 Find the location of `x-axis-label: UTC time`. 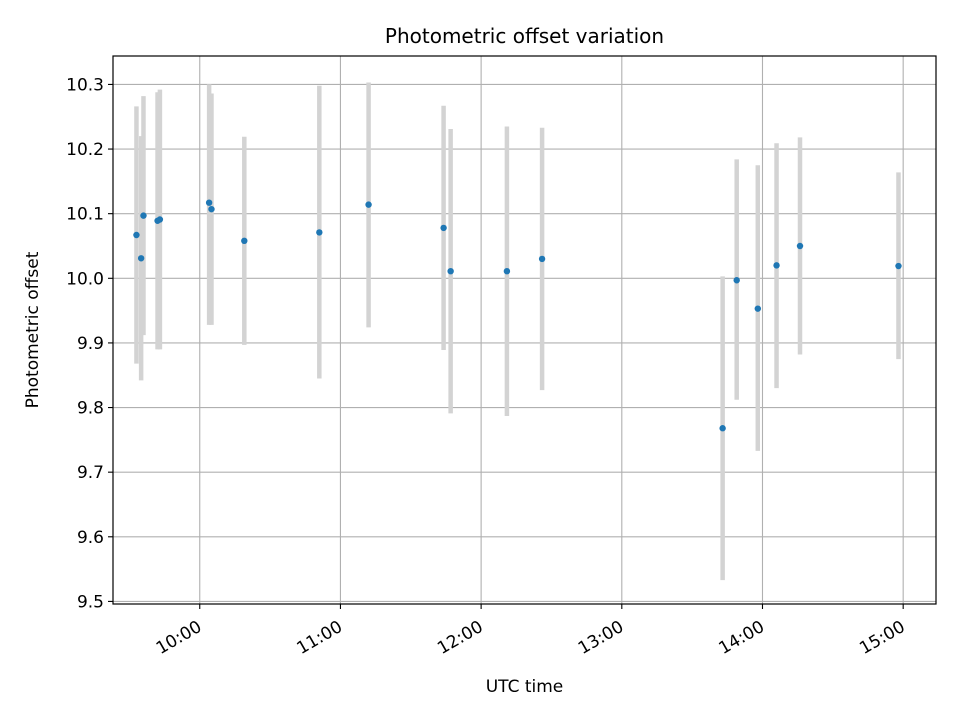

x-axis-label: UTC time is located at coordinates (525, 687).